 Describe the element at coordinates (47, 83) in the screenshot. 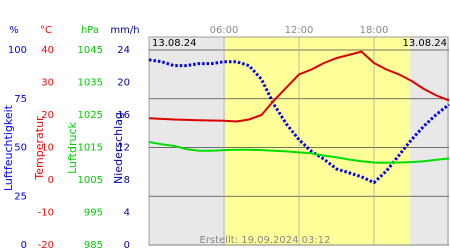

I see `y-tick-label: 30` at that location.